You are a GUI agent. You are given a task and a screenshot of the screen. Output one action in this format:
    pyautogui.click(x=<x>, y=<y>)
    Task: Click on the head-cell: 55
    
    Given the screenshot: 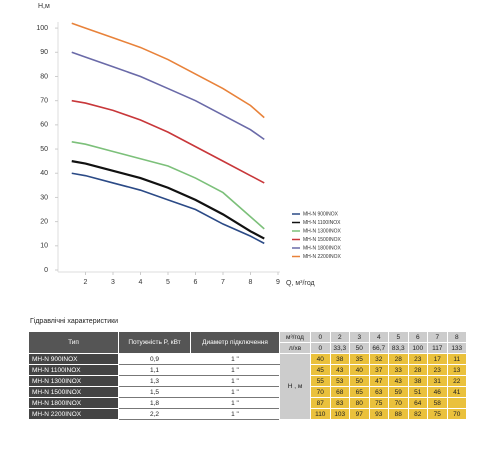 What is the action you would take?
    pyautogui.click(x=320, y=381)
    